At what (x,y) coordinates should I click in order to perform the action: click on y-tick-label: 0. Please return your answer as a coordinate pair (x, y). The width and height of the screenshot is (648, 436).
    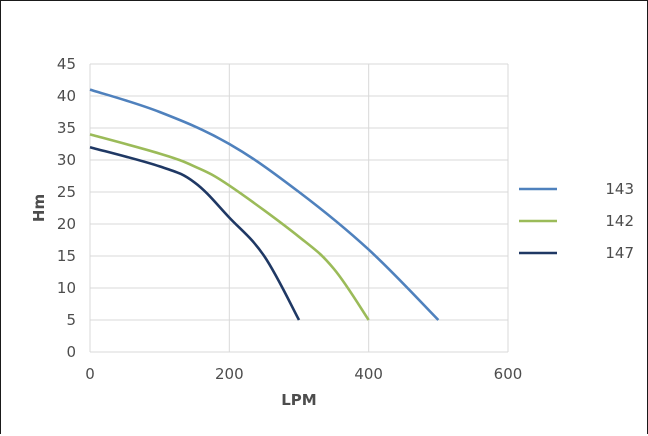
    Looking at the image, I should click on (71, 352).